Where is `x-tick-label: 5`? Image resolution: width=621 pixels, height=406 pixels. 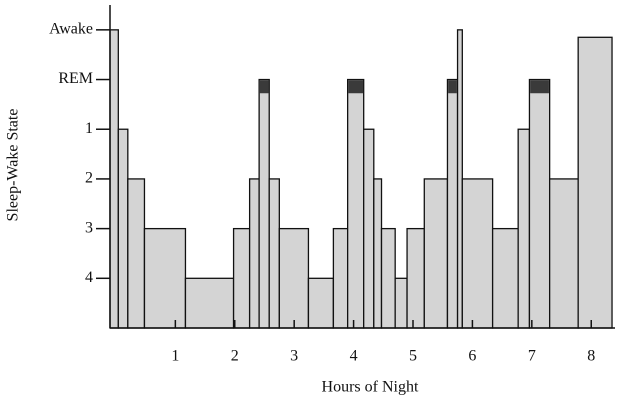 x-tick-label: 5 is located at coordinates (413, 356).